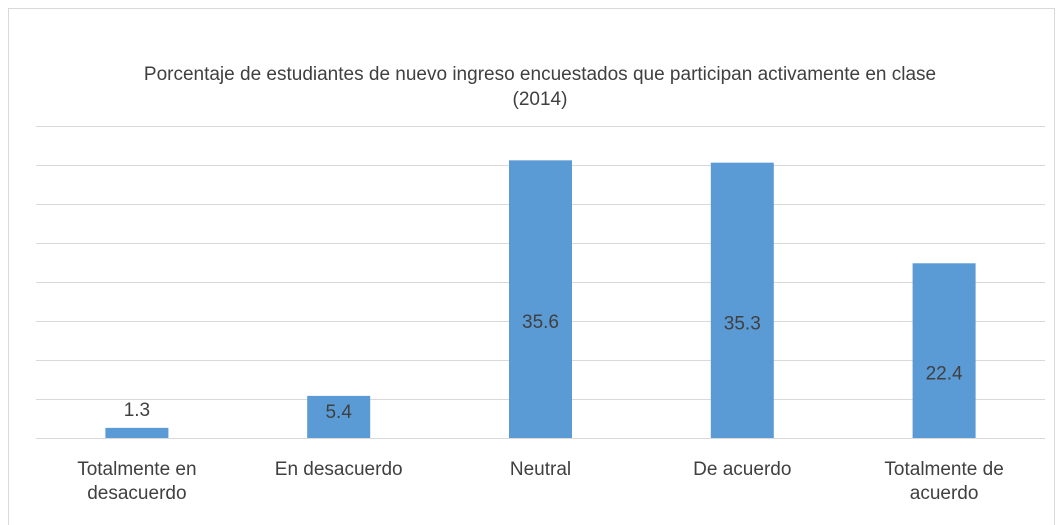 This screenshot has width=1063, height=525. I want to click on data-label: 35.3, so click(742, 323).